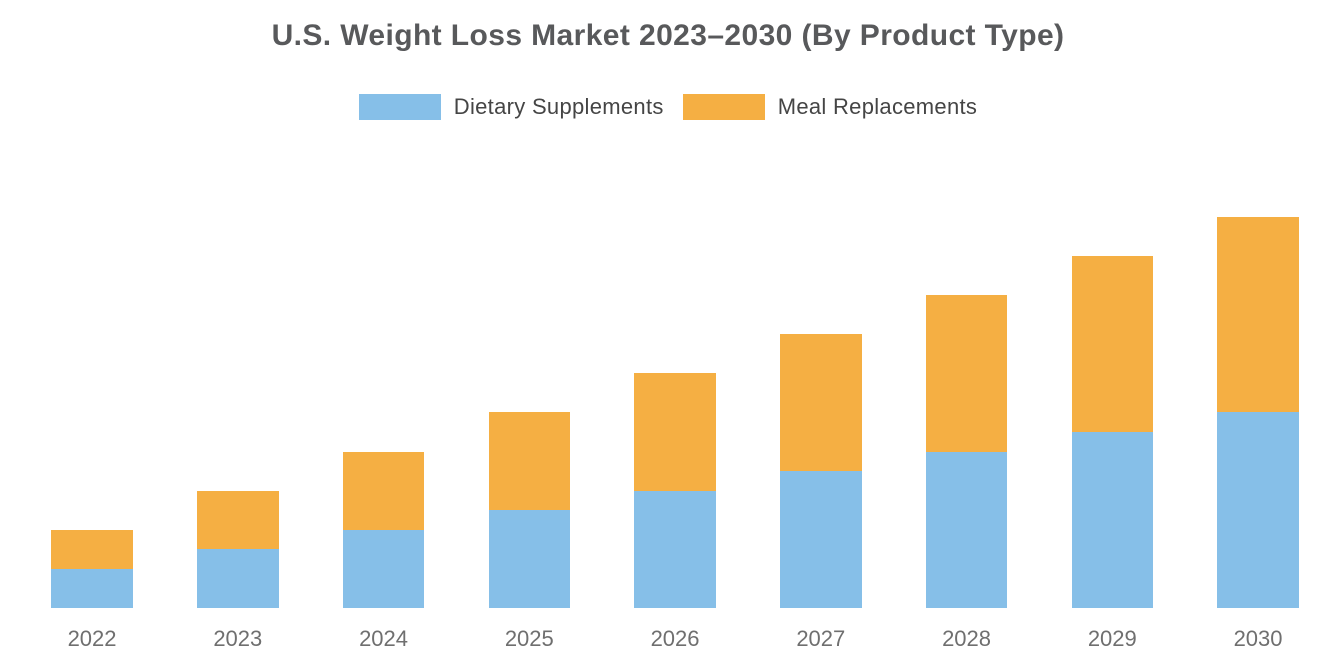  I want to click on bar-segment-meal-replacements-2026, so click(675, 432).